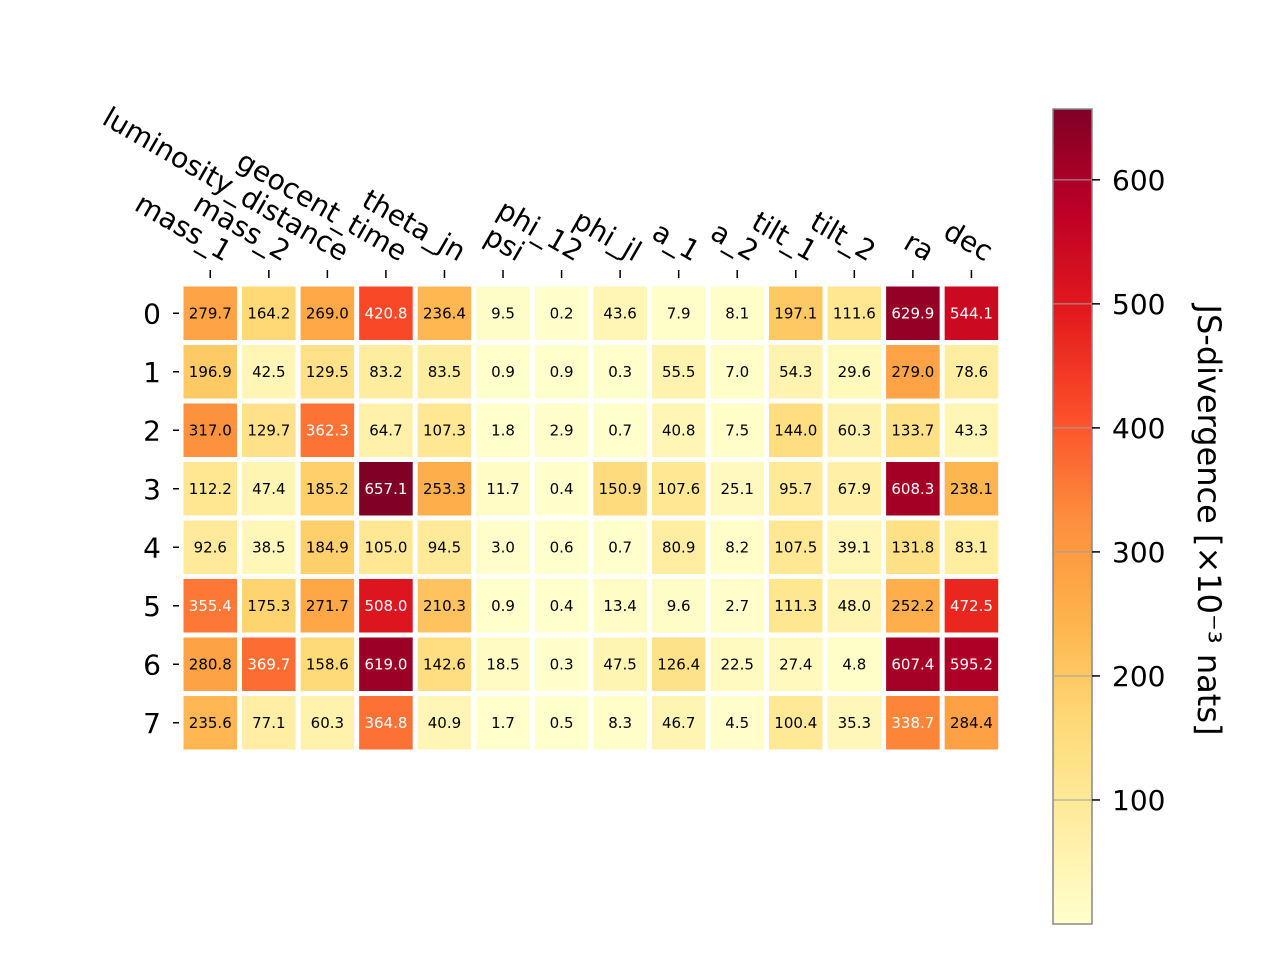 This screenshot has width=1280, height=960. I want to click on cell-value-label: 67.9, so click(854, 489).